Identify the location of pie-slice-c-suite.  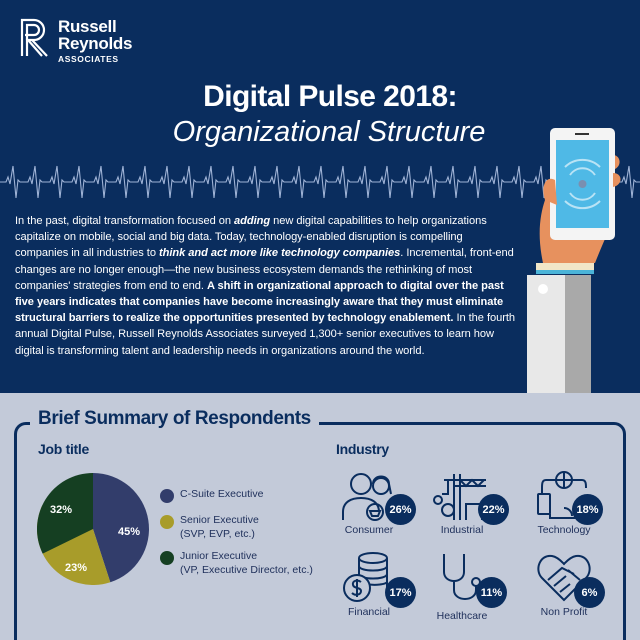
(121, 528).